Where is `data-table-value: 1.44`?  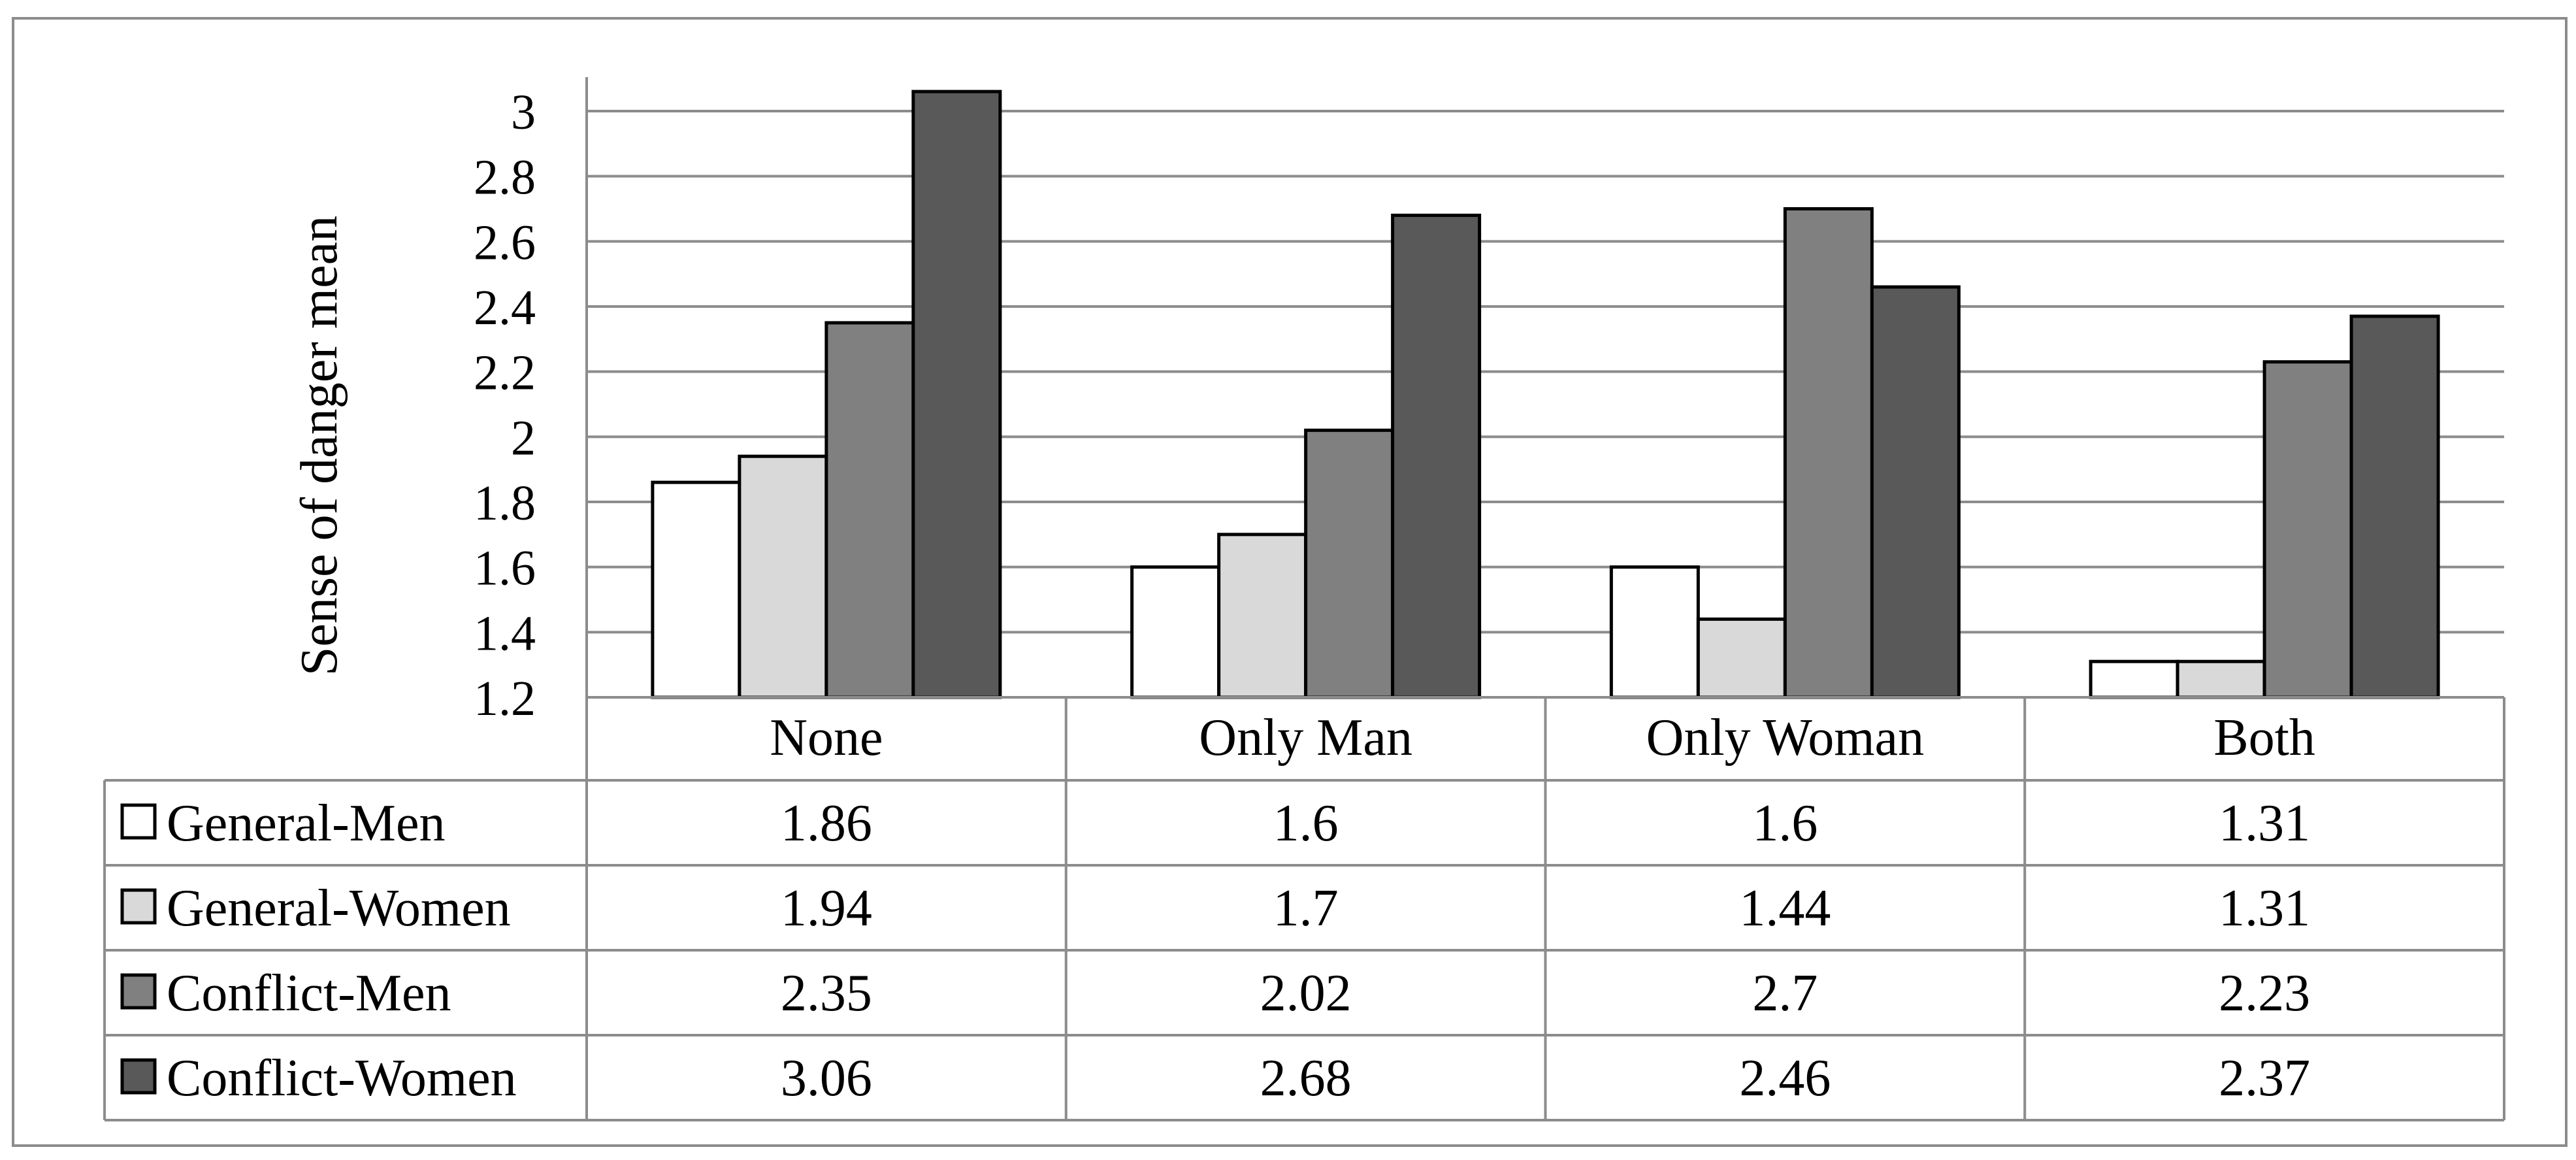
data-table-value: 1.44 is located at coordinates (1785, 908).